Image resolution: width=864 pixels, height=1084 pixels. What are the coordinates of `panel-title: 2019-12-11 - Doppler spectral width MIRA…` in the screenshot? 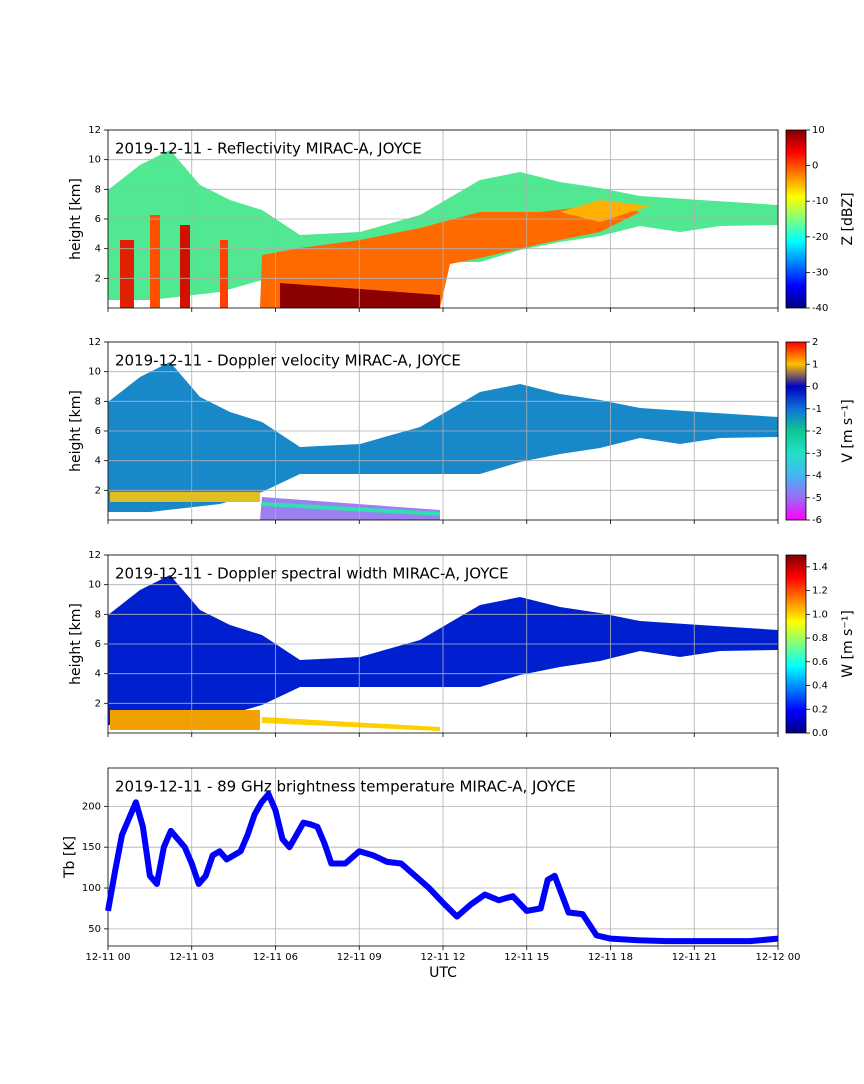 It's located at (312, 574).